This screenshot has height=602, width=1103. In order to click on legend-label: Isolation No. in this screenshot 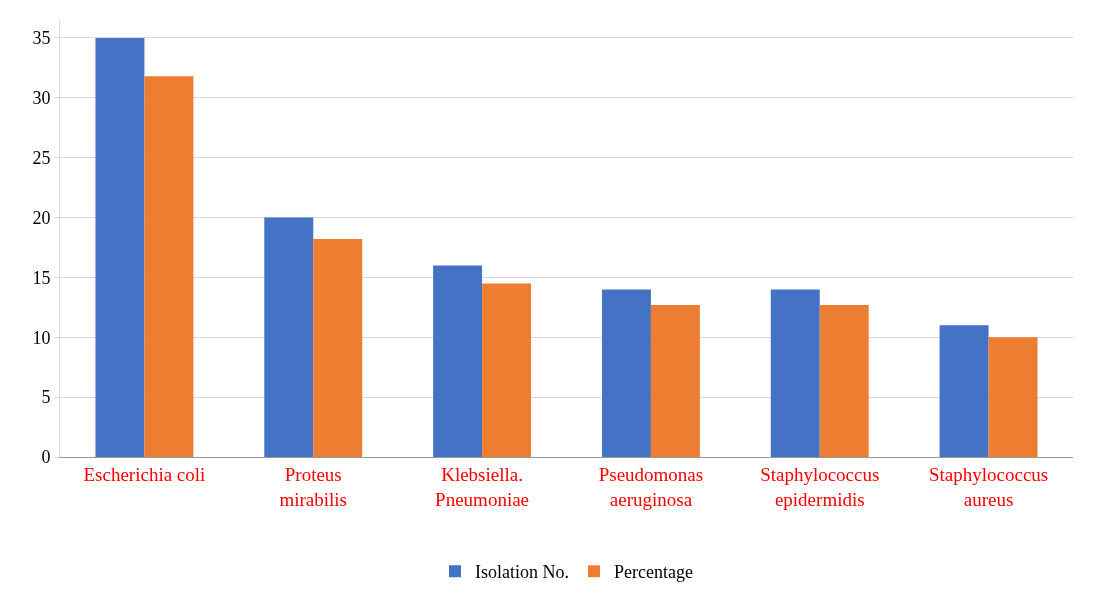, I will do `click(522, 572)`.